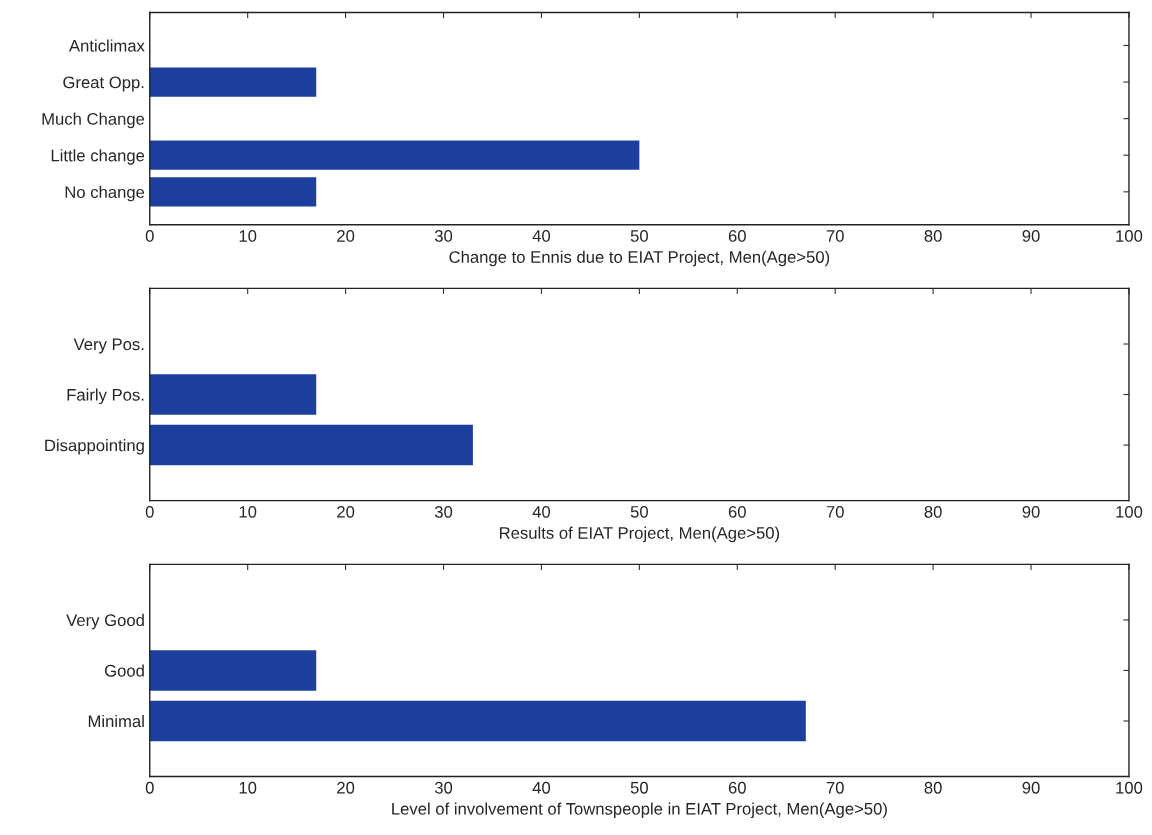  I want to click on x-axis-title: Results of EIAT Project, Men(Age>50), so click(640, 534).